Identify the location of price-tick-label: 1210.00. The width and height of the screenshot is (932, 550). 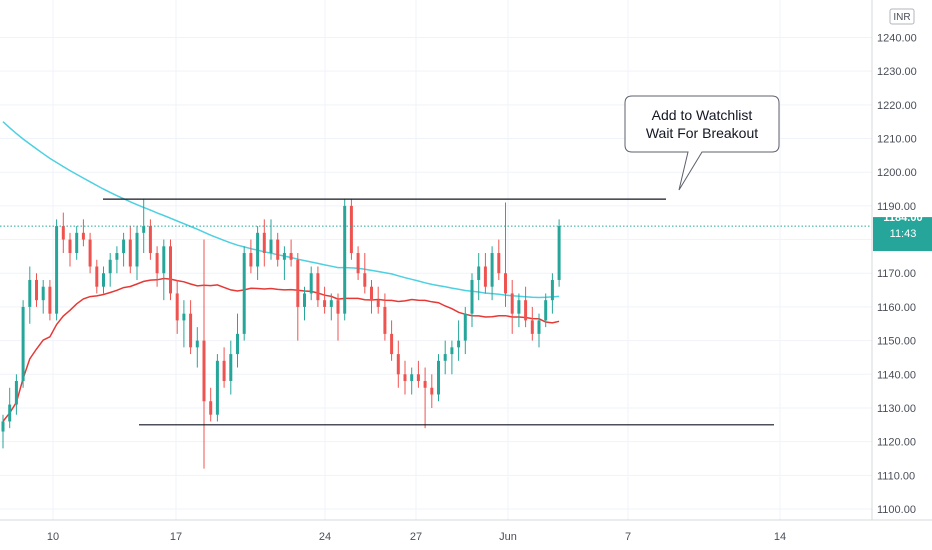
(897, 140).